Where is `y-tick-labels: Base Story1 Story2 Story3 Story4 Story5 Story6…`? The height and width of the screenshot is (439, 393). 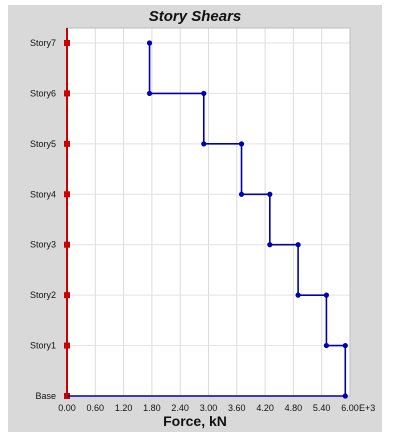 y-tick-labels: Base Story1 Story2 Story3 Story4 Story5 Story6… is located at coordinates (43, 219).